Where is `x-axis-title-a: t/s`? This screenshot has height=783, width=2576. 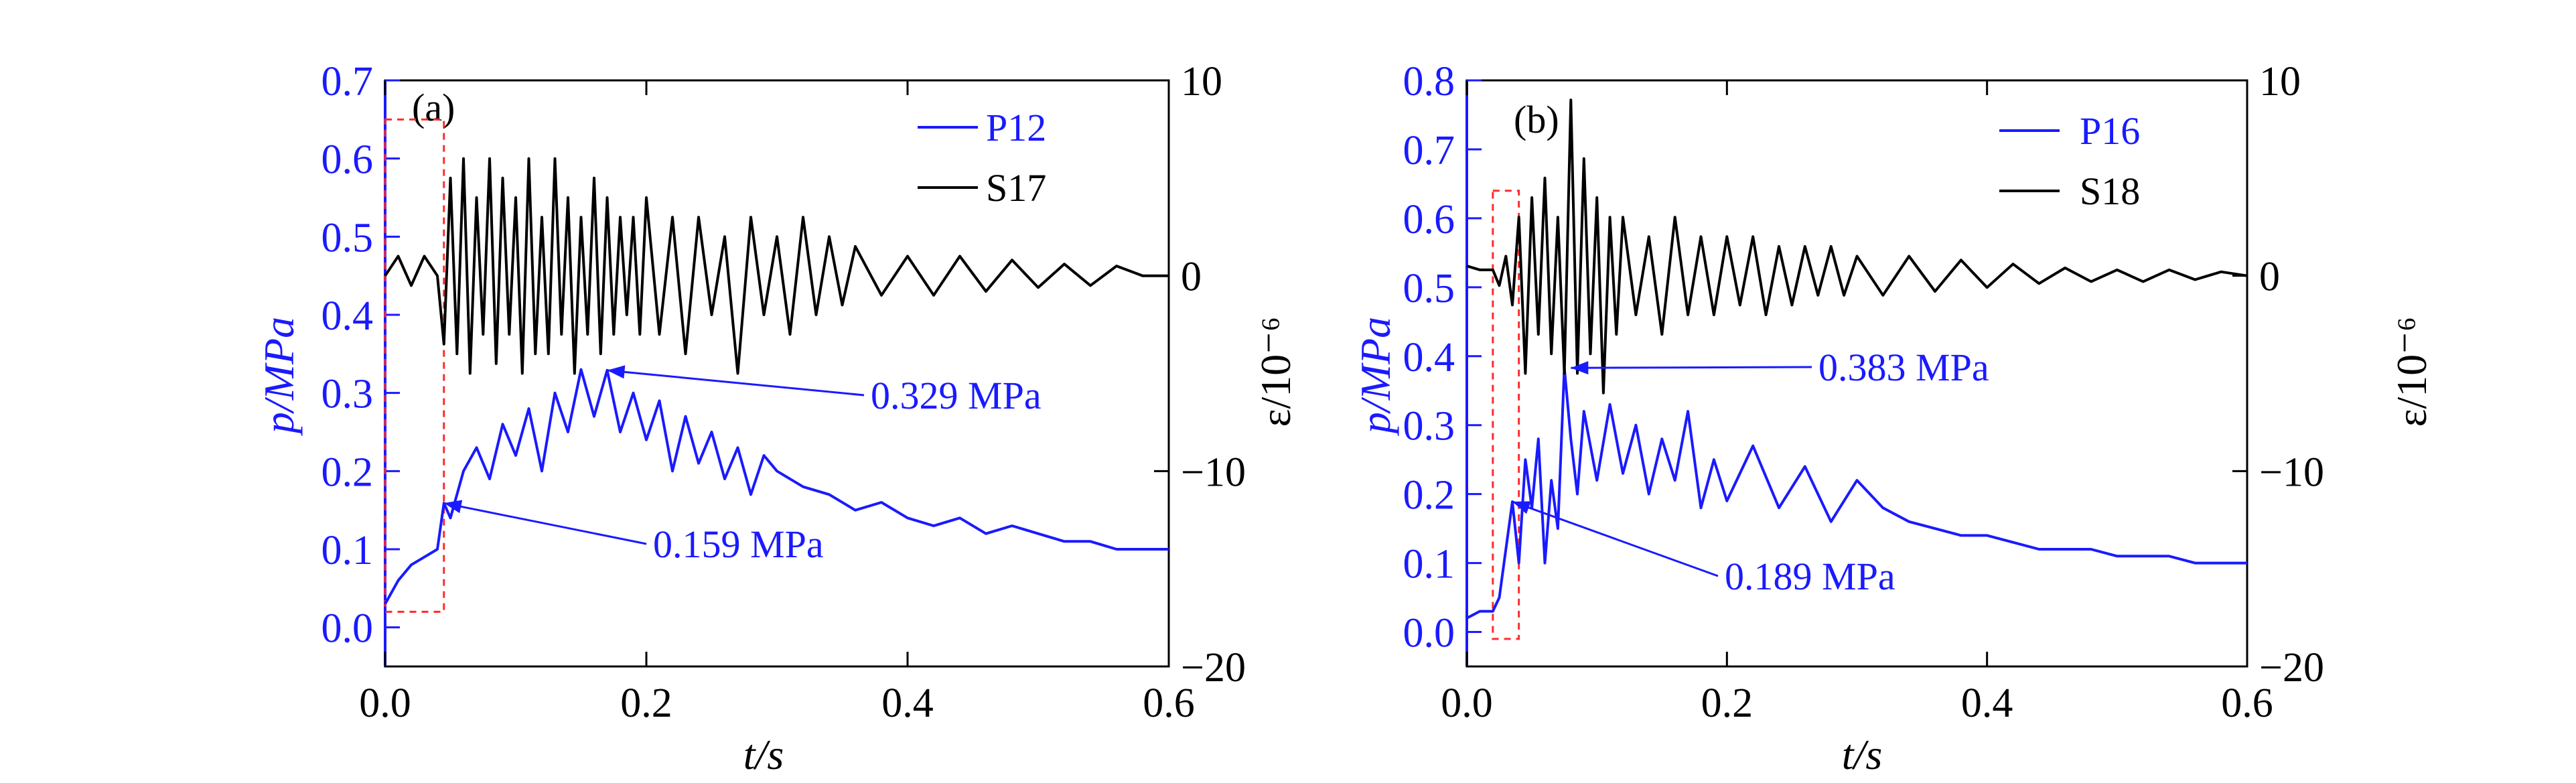 x-axis-title-a: t/s is located at coordinates (763, 754).